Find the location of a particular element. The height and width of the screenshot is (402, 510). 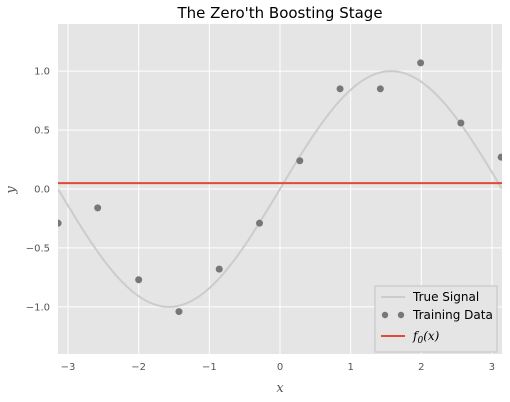

legend-training-label: Training Data is located at coordinates (452, 315).